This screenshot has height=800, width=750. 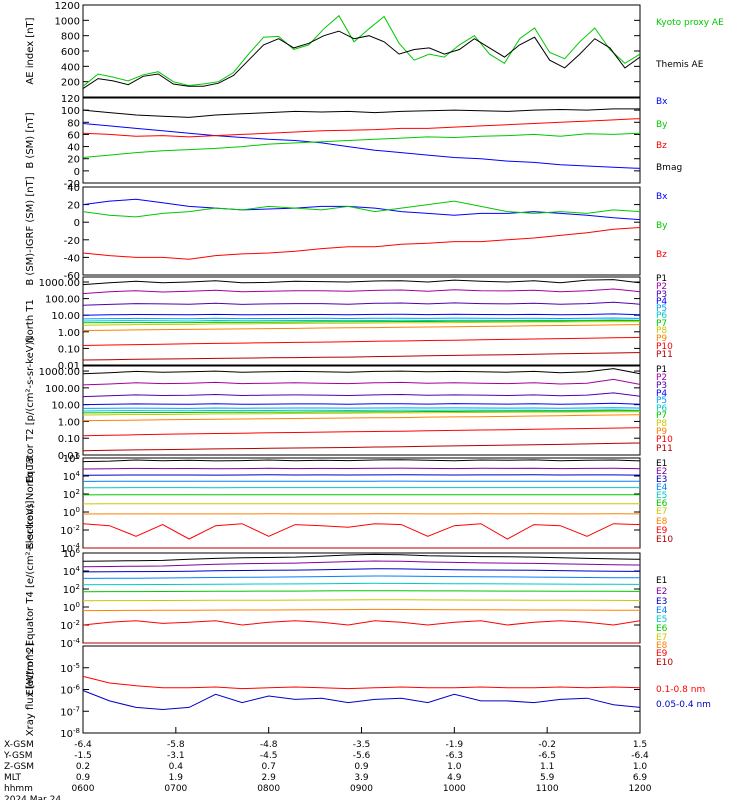 What do you see at coordinates (661, 424) in the screenshot?
I see `legend-label-5-7: P8` at bounding box center [661, 424].